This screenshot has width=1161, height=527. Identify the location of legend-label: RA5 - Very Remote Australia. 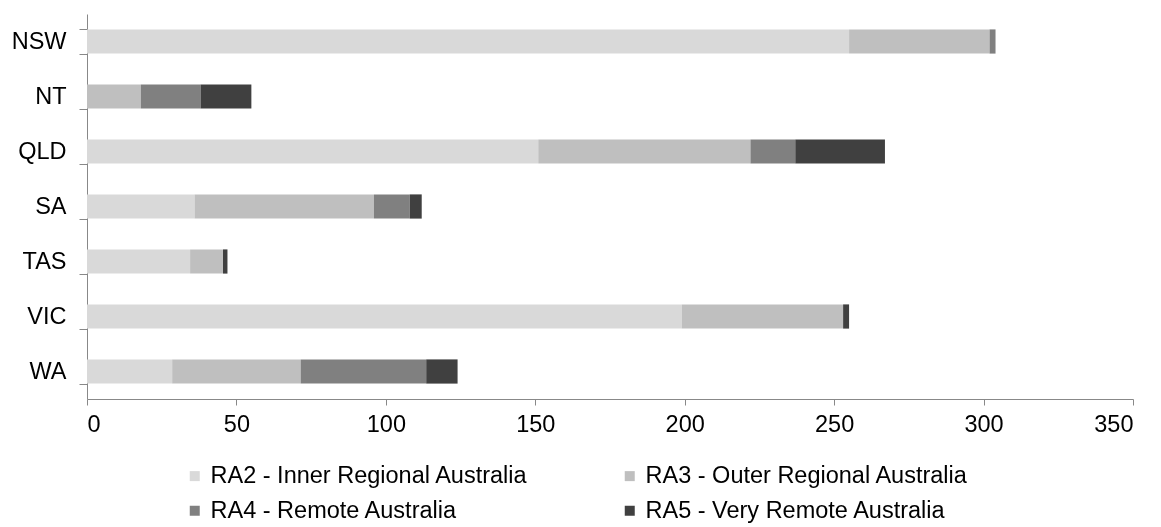
(795, 509).